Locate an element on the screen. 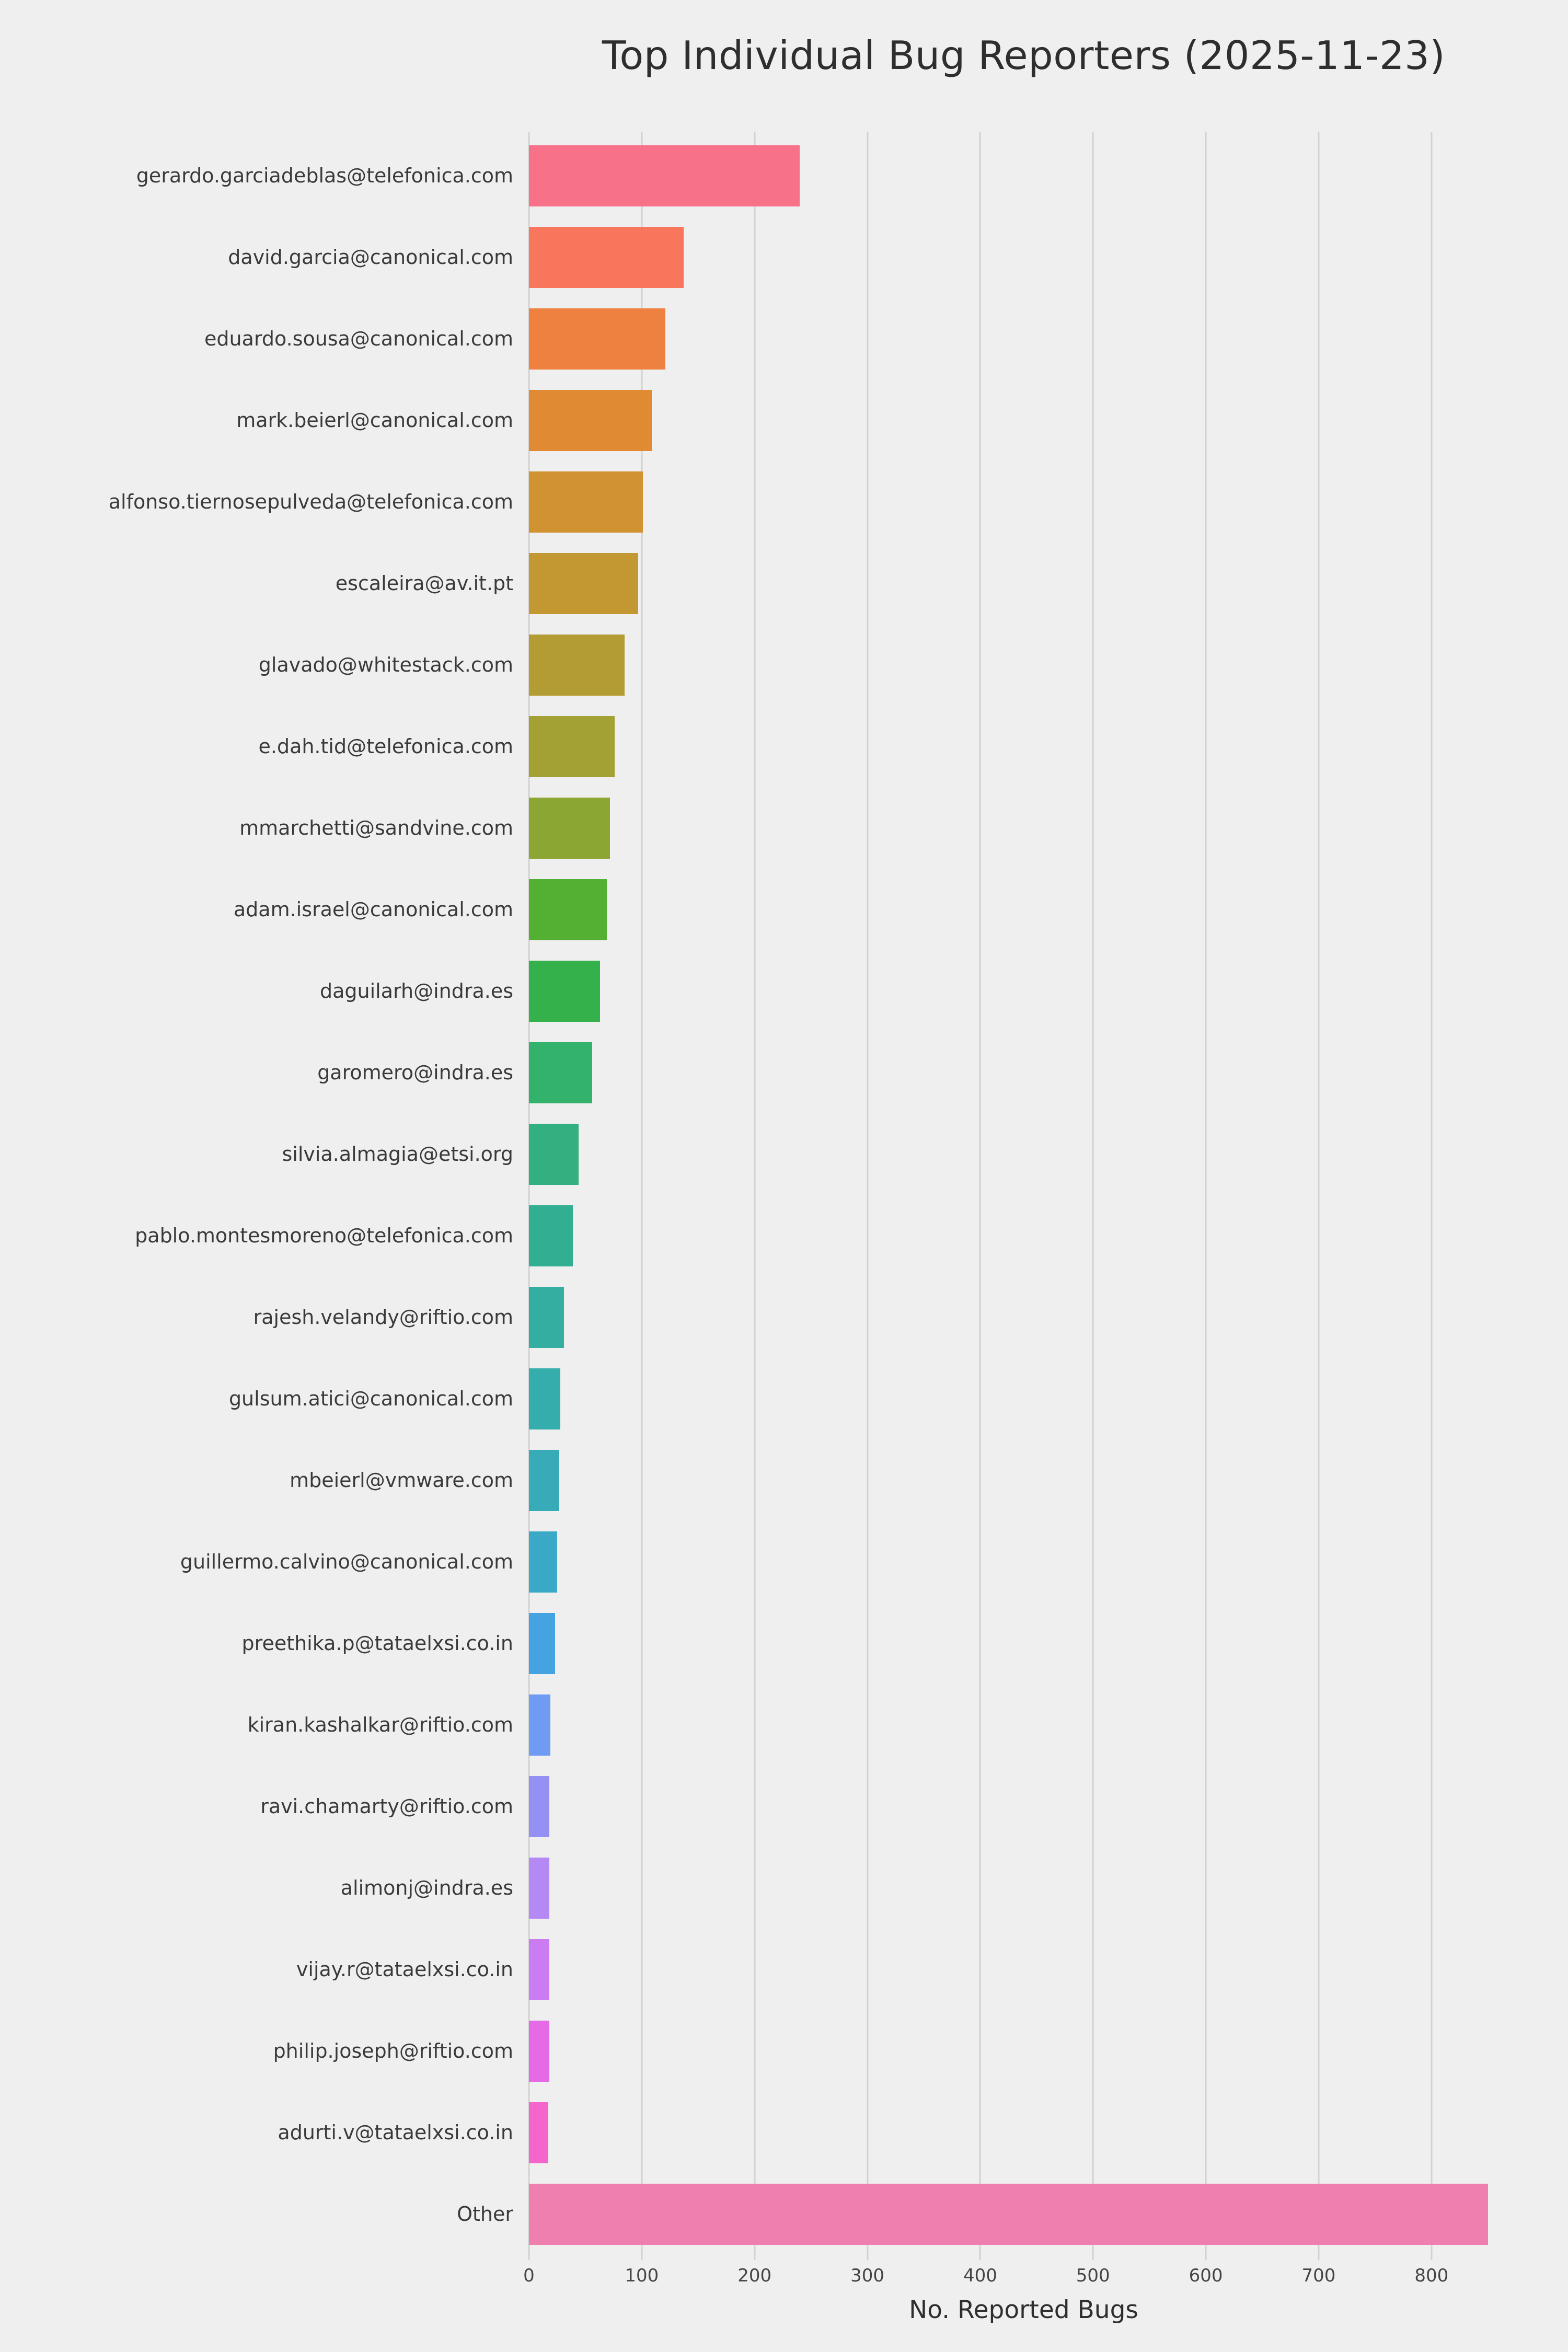 The height and width of the screenshot is (2352, 1568). category-label: Other is located at coordinates (485, 2214).